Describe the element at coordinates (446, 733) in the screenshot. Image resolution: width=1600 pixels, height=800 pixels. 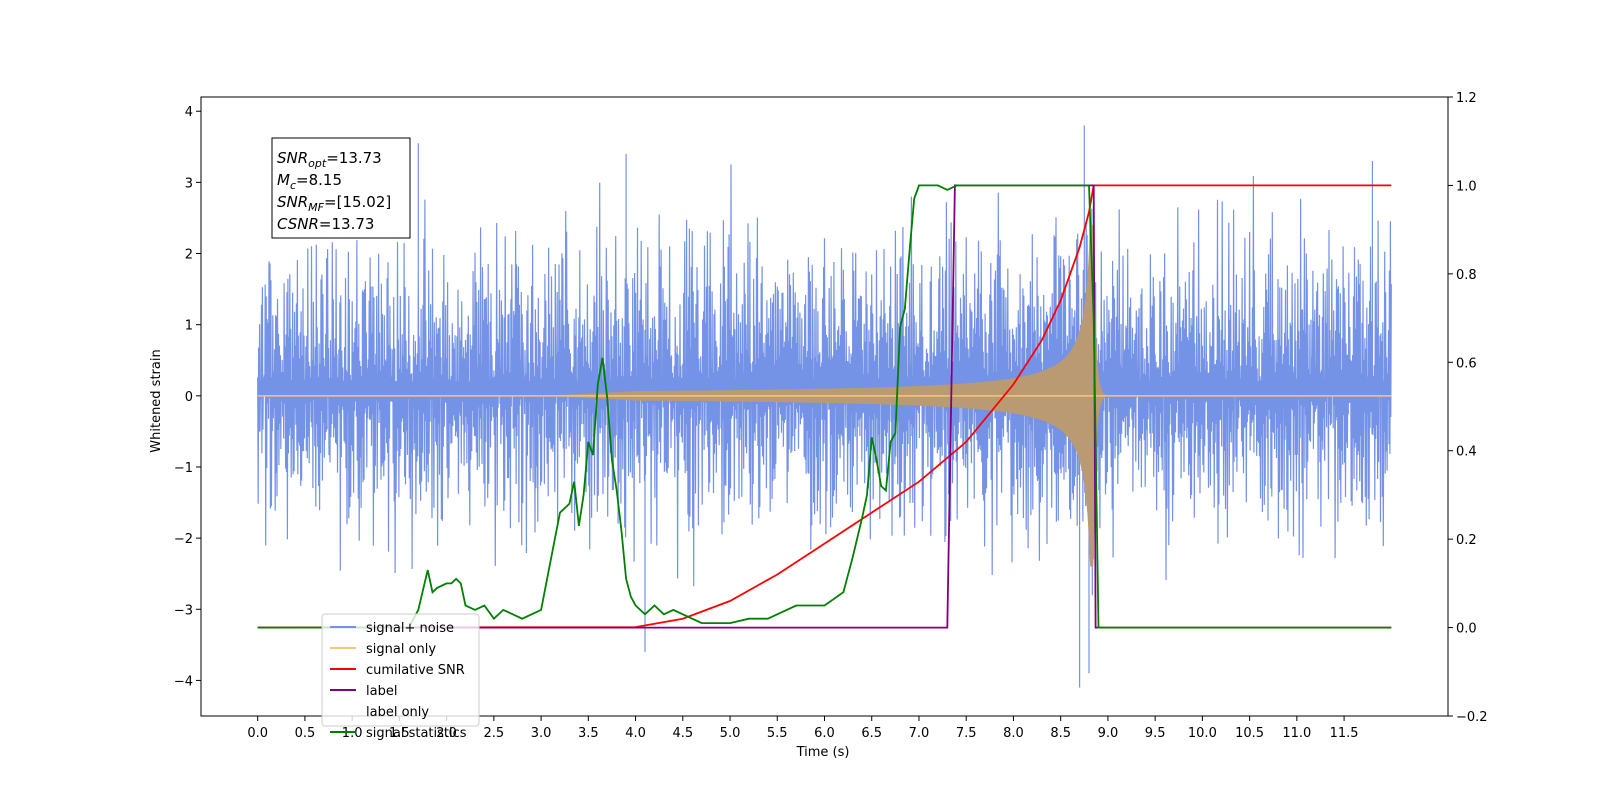
I see `x-tick-label: 2.0` at that location.